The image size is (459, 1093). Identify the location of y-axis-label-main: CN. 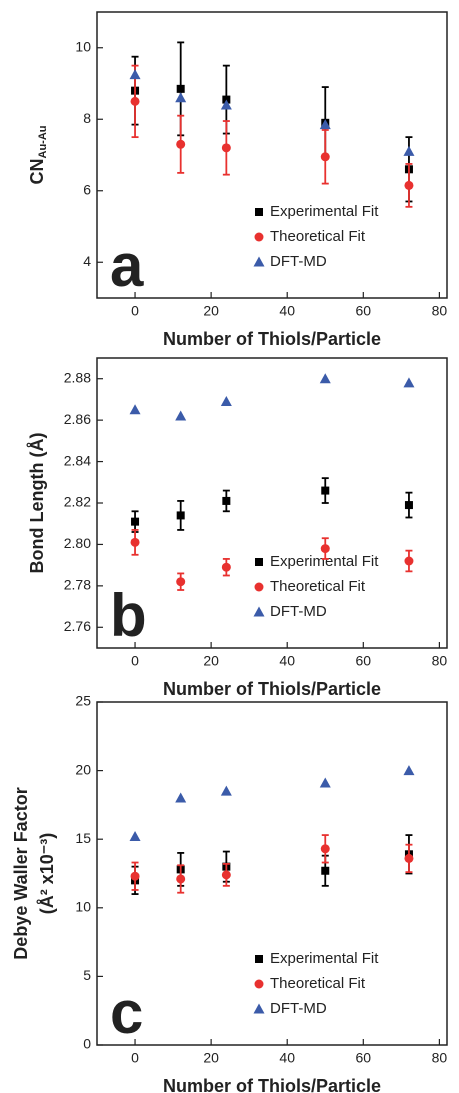
(37, 172).